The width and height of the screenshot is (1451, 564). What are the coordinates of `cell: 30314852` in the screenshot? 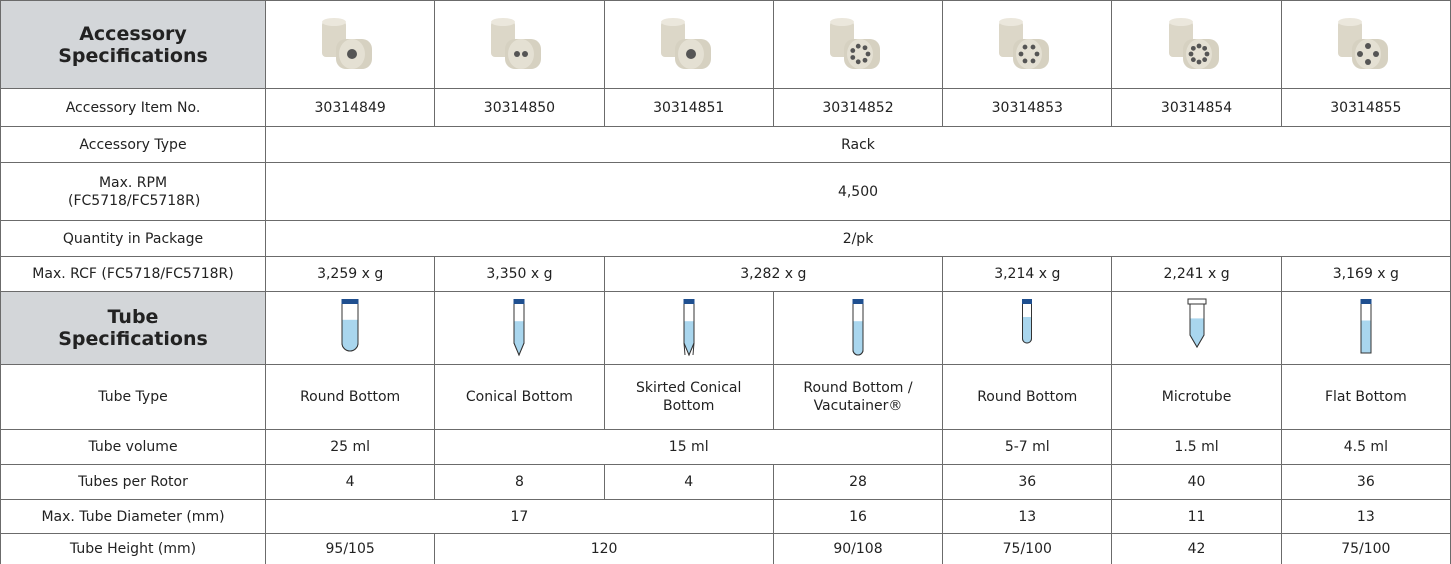 It's located at (858, 107).